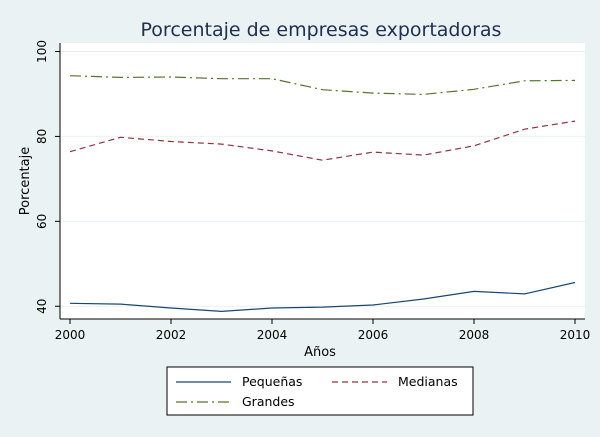 The width and height of the screenshot is (600, 437). What do you see at coordinates (268, 401) in the screenshot?
I see `legend-label-2: Grandes` at bounding box center [268, 401].